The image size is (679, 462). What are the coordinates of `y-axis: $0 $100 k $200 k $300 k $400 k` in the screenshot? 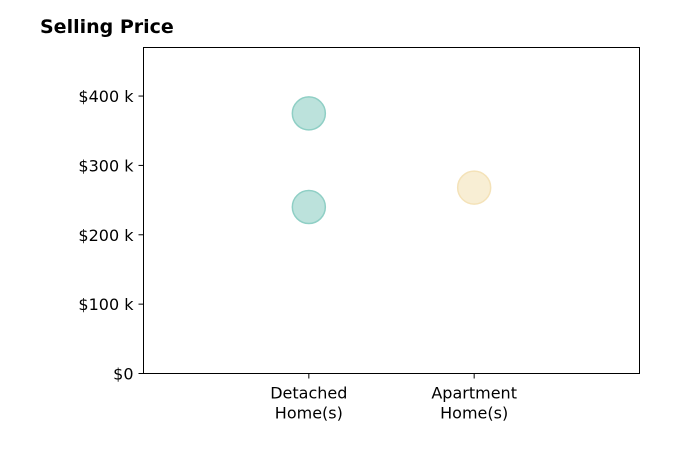 It's located at (111, 235).